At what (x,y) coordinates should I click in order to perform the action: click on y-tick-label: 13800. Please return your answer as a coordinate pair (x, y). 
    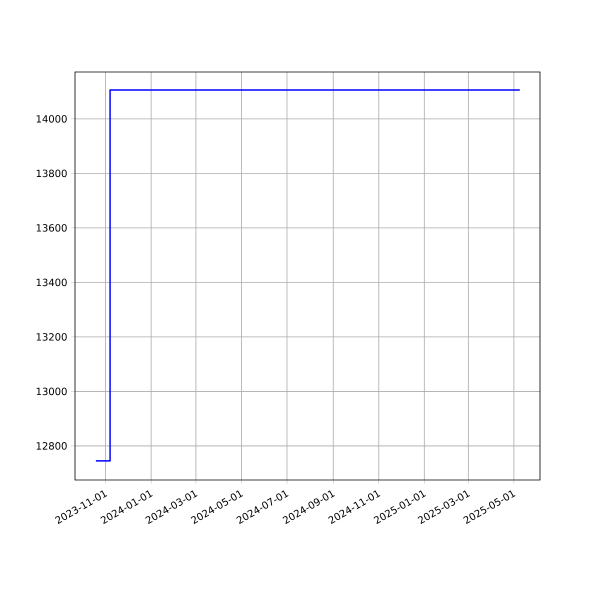
    Looking at the image, I should click on (51, 174).